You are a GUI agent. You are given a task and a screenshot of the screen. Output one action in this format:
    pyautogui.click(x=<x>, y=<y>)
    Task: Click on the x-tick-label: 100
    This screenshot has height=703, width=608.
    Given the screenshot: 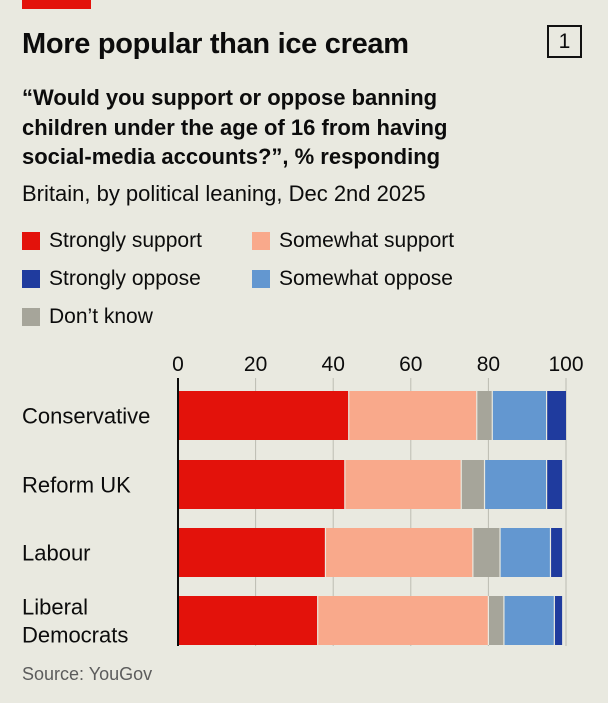 What is the action you would take?
    pyautogui.click(x=565, y=364)
    